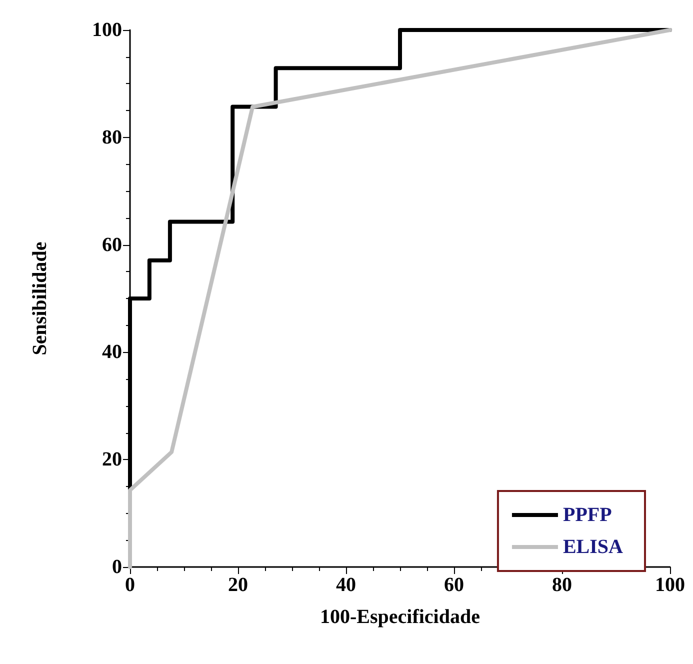 The width and height of the screenshot is (693, 664). Describe the element at coordinates (112, 137) in the screenshot. I see `y-tick-label: 80` at that location.